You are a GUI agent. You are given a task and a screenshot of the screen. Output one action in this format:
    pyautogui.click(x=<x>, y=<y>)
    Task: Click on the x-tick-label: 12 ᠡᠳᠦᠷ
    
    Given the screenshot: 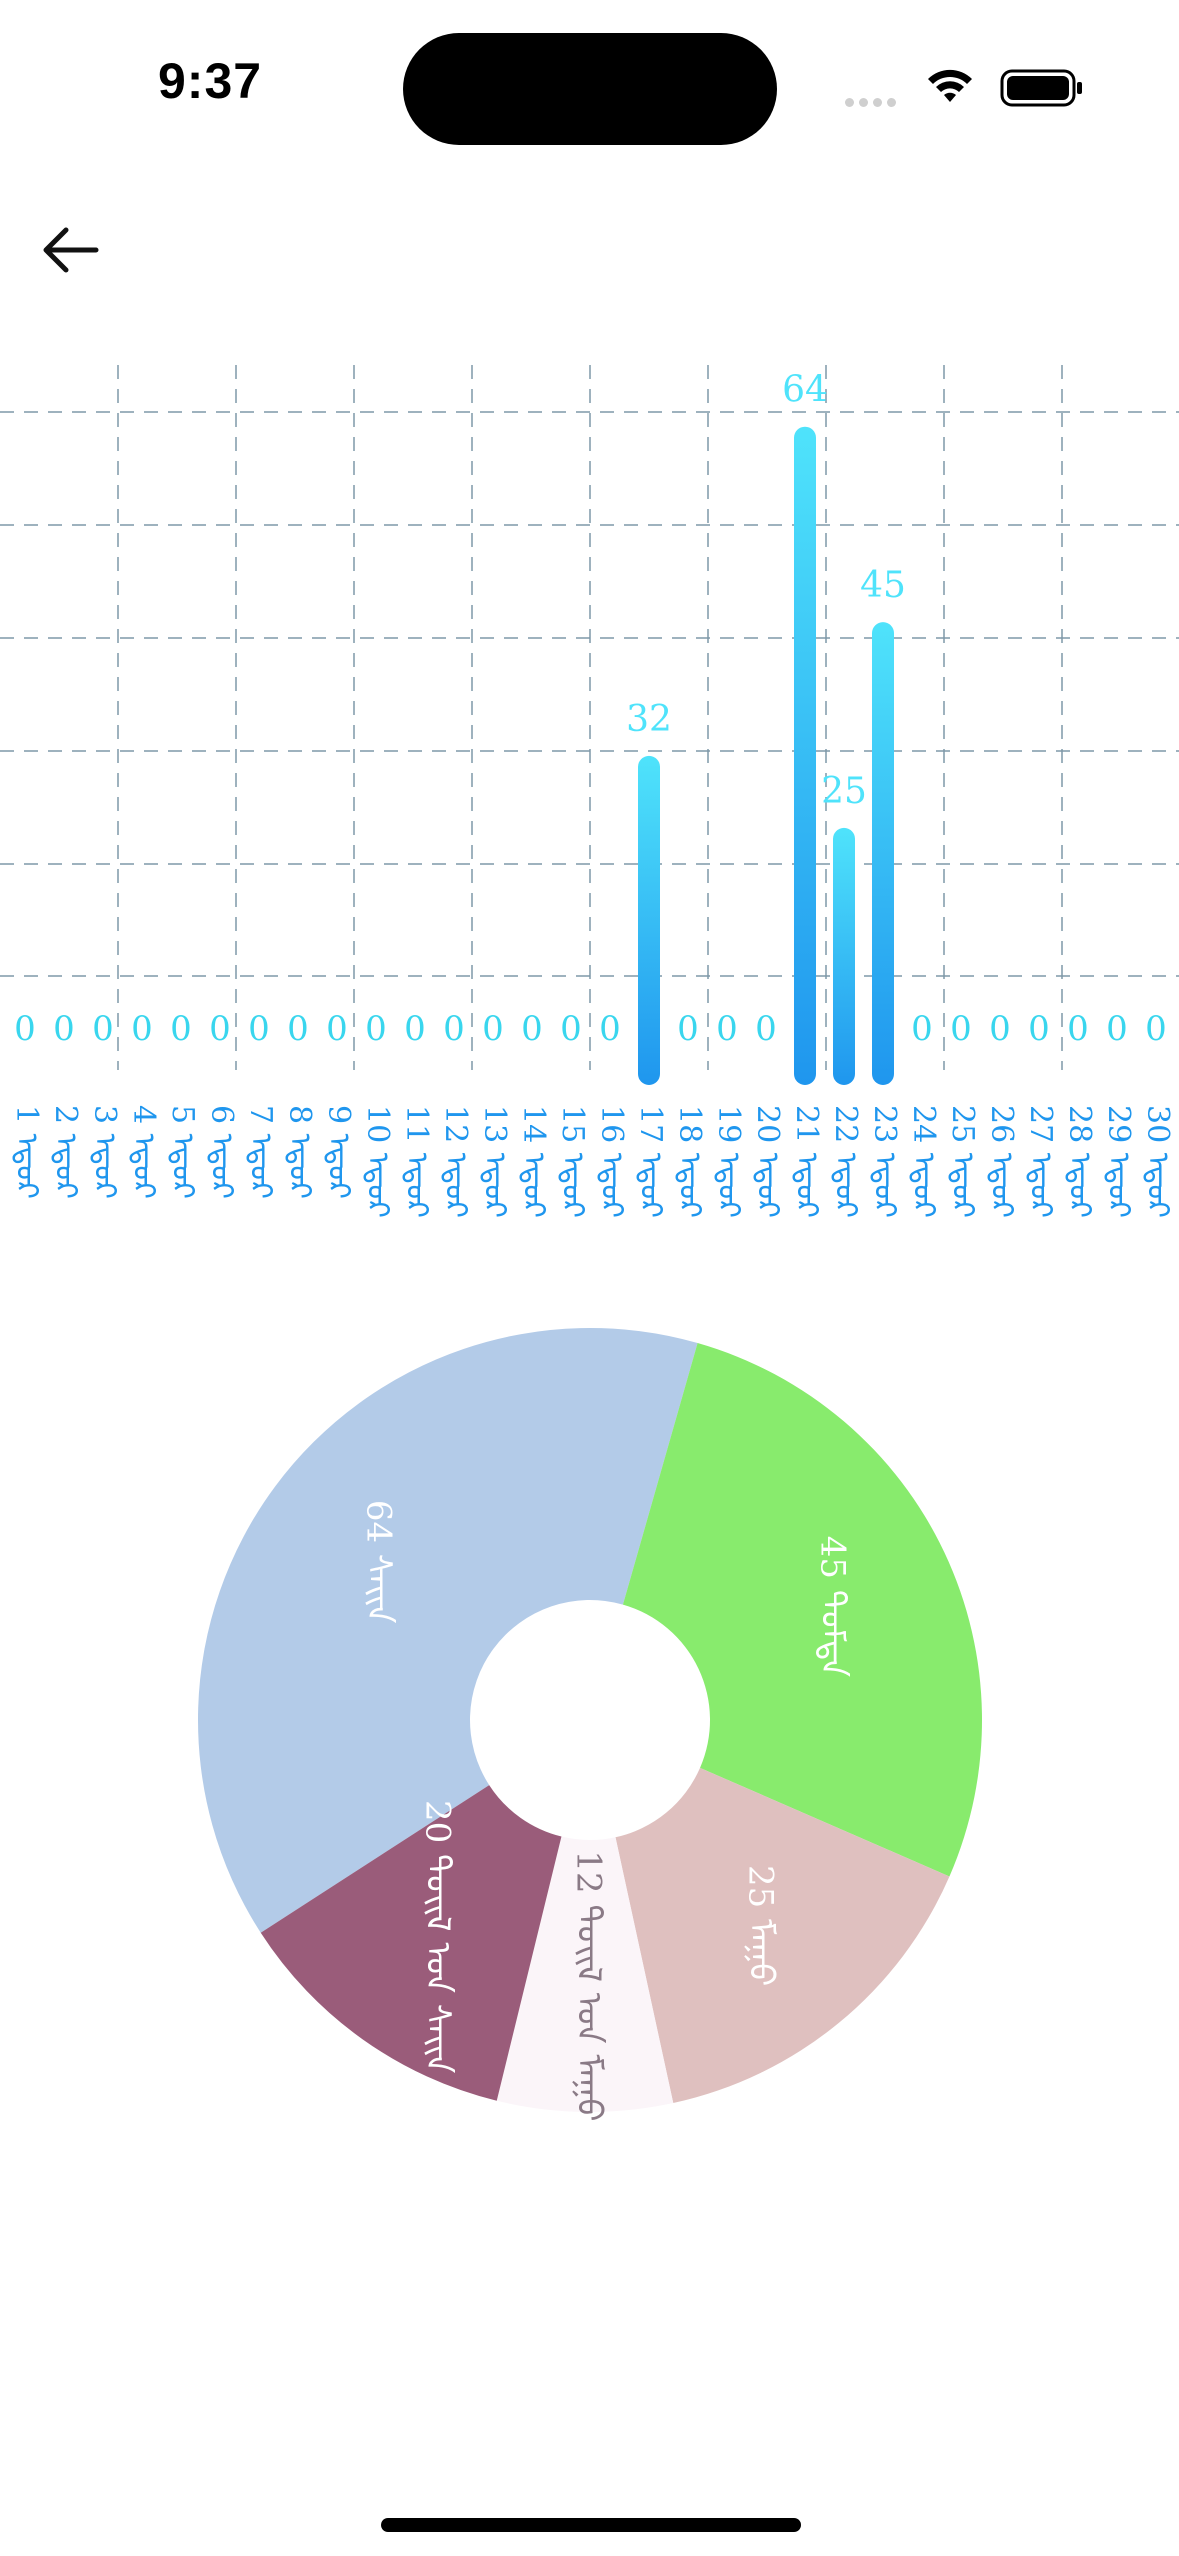 What is the action you would take?
    pyautogui.click(x=455, y=1161)
    